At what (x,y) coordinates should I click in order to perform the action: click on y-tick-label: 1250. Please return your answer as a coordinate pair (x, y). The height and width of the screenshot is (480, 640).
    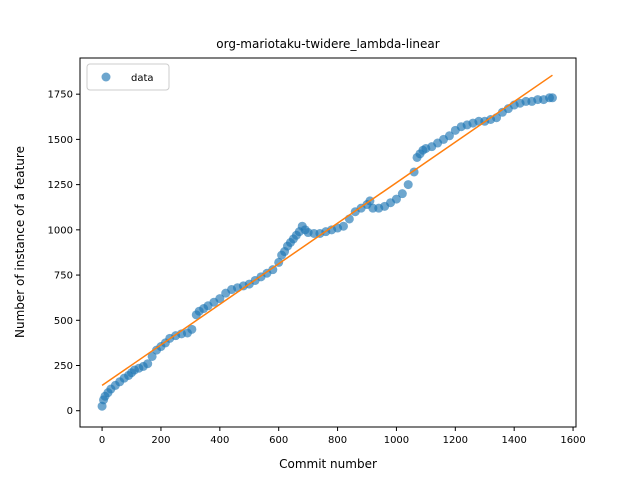
    Looking at the image, I should click on (60, 185).